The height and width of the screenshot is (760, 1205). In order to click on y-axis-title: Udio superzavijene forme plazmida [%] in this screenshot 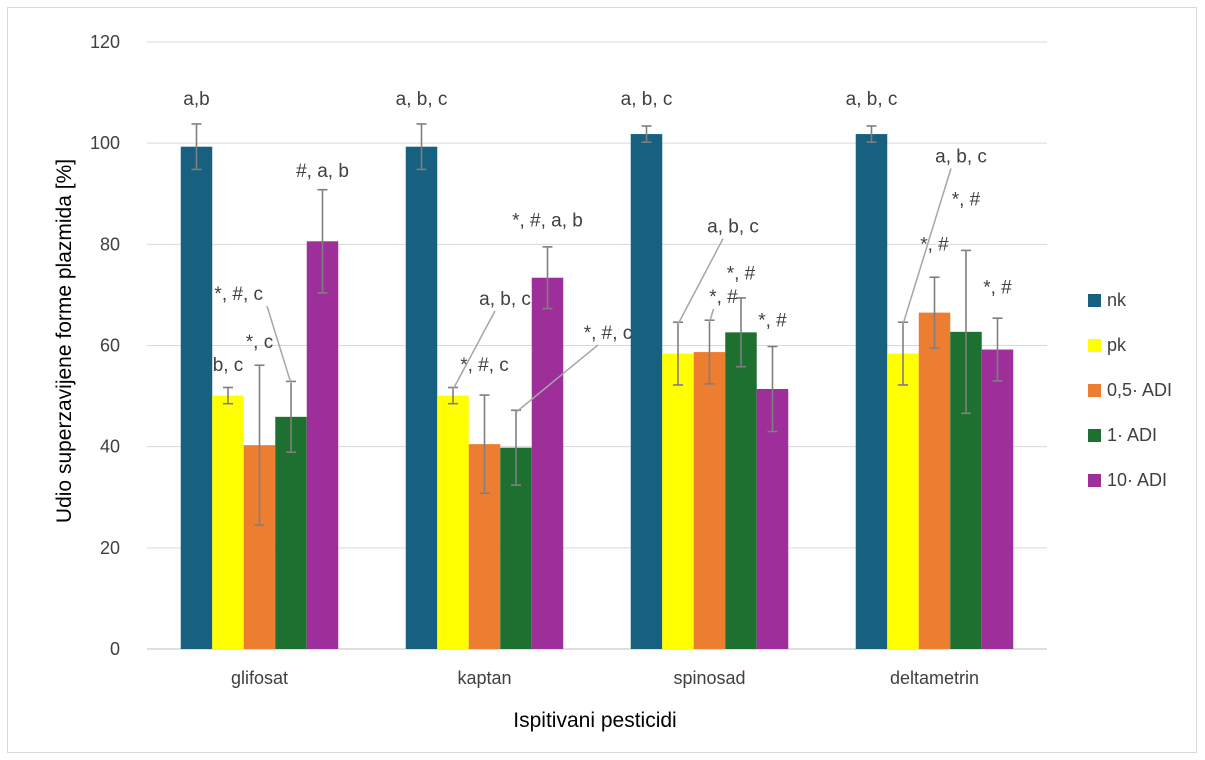, I will do `click(64, 341)`.